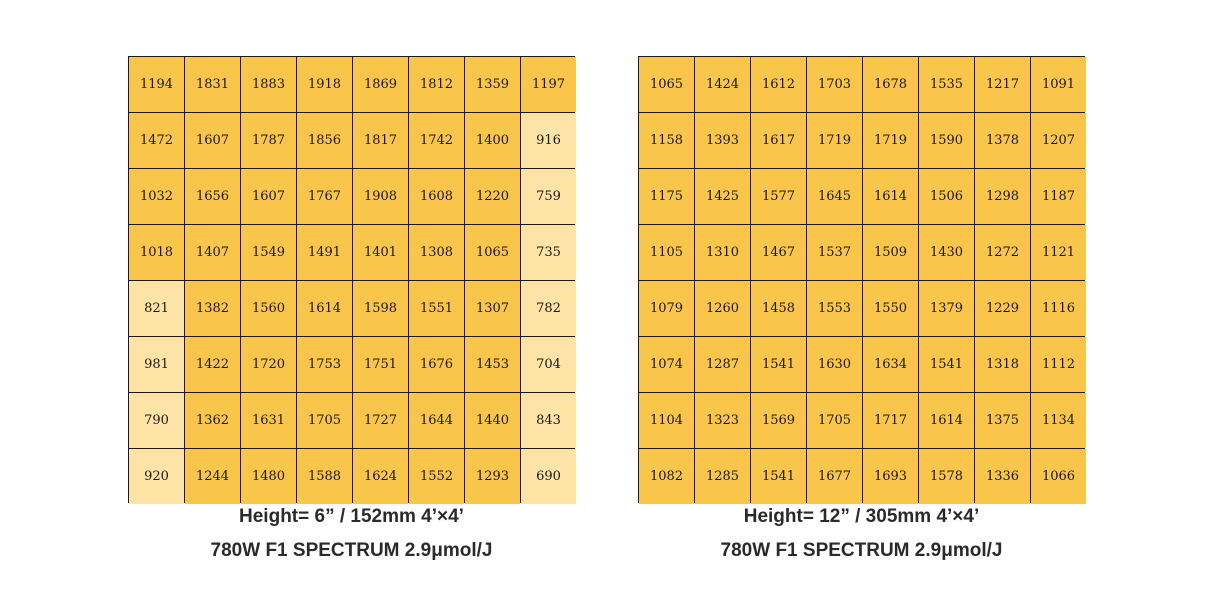  Describe the element at coordinates (156, 140) in the screenshot. I see `heatmap-cell: 1472` at that location.